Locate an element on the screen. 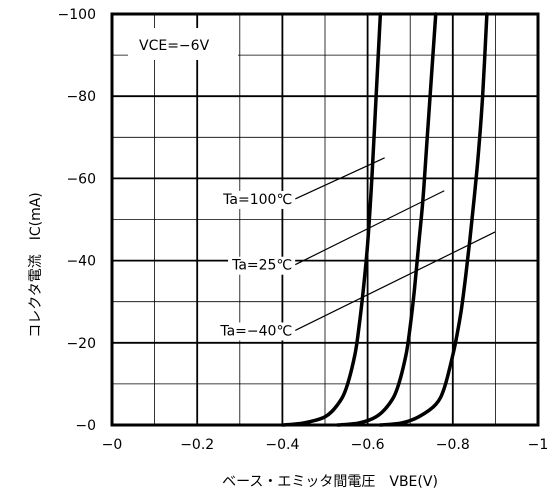 This screenshot has width=551, height=497. x-tick-label: −0.8 is located at coordinates (453, 445).